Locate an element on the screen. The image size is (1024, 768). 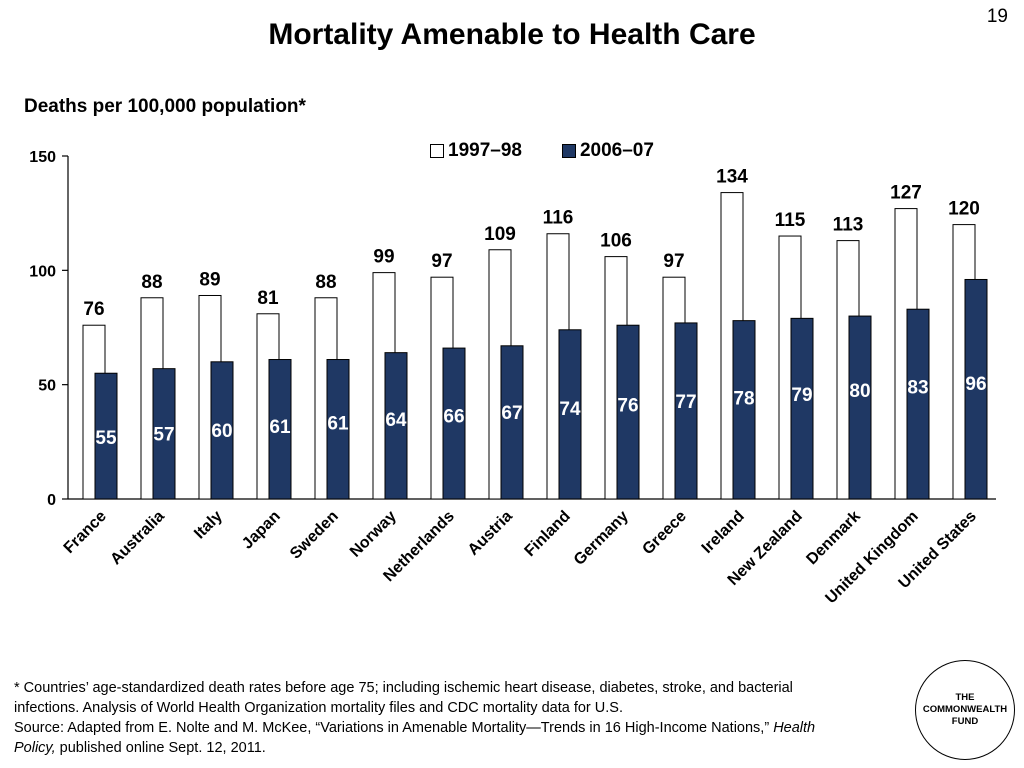
bar-2006-australia is located at coordinates (164, 434).